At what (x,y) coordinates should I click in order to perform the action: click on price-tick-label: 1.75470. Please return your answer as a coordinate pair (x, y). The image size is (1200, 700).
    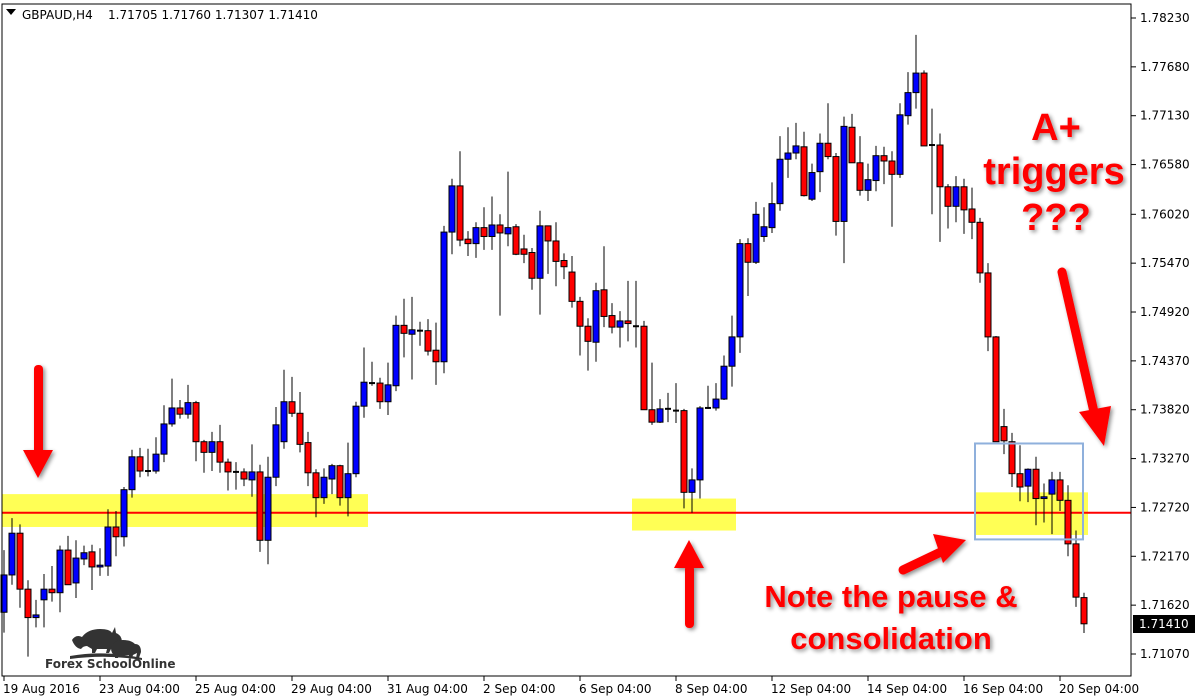
    Looking at the image, I should click on (1165, 263).